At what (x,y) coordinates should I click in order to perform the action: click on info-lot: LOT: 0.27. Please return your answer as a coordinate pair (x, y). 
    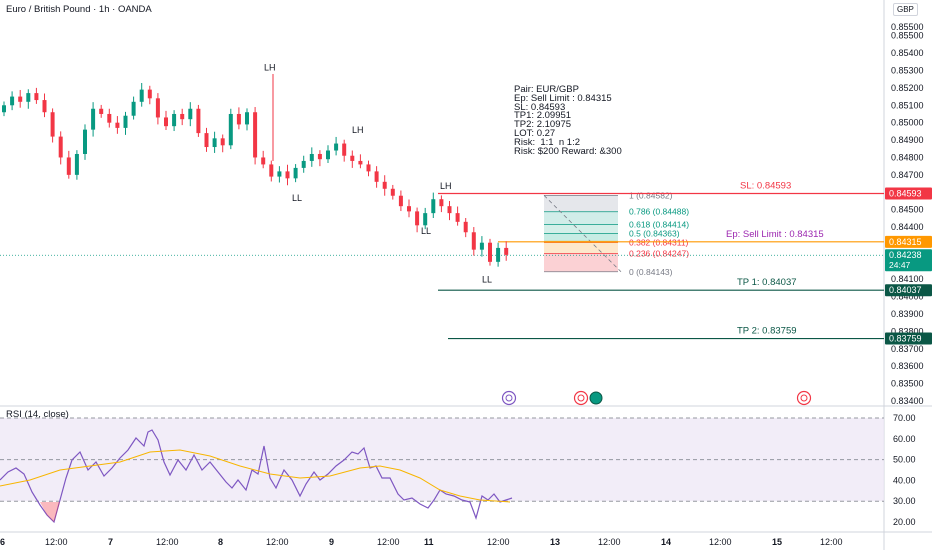
    Looking at the image, I should click on (535, 133).